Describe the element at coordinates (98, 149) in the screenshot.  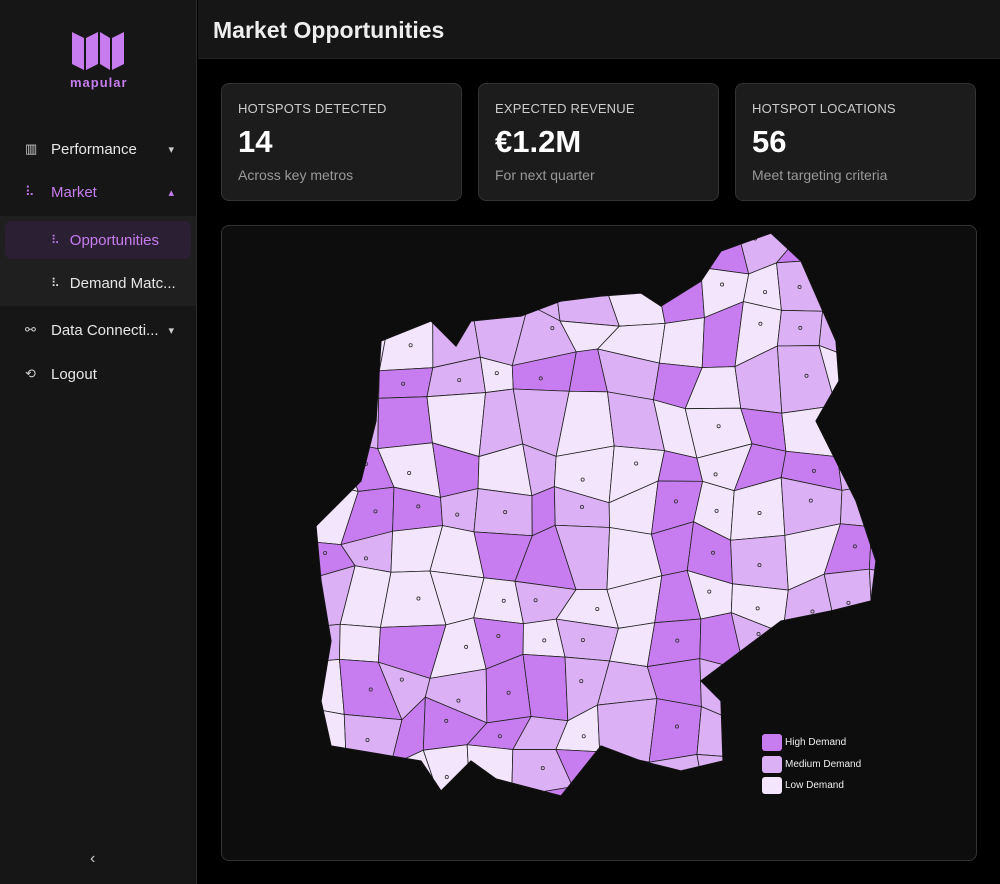
I see `sidebar-item-performance: ▥ Performance ▾` at that location.